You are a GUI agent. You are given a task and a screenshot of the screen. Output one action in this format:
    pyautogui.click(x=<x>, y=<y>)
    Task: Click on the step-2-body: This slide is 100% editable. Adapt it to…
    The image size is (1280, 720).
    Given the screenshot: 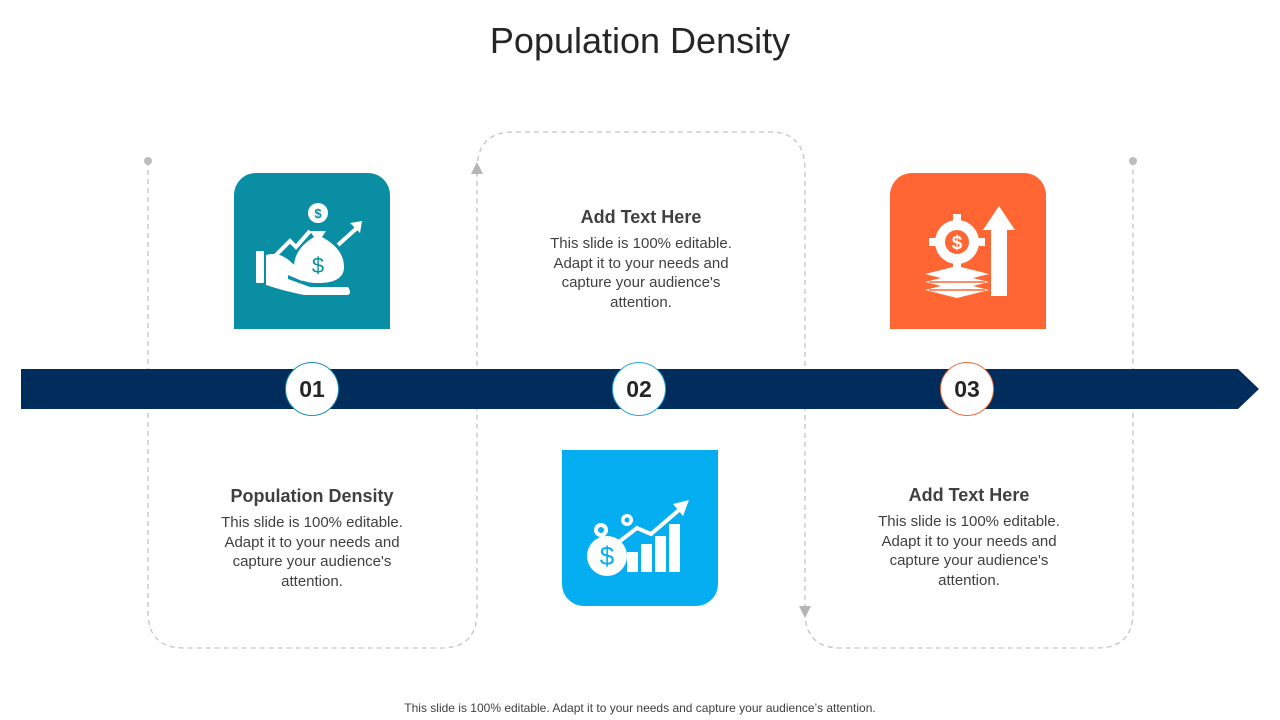 What is the action you would take?
    pyautogui.click(x=641, y=273)
    